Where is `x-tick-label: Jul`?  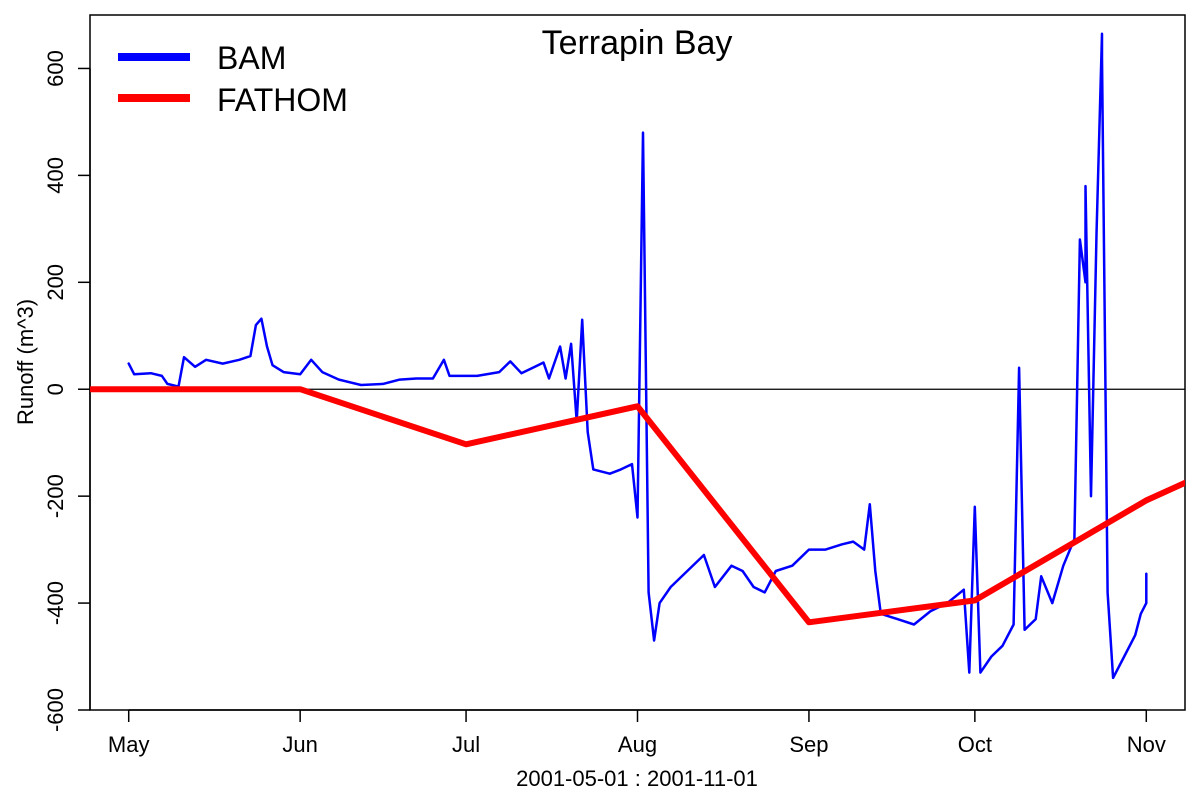 x-tick-label: Jul is located at coordinates (466, 744).